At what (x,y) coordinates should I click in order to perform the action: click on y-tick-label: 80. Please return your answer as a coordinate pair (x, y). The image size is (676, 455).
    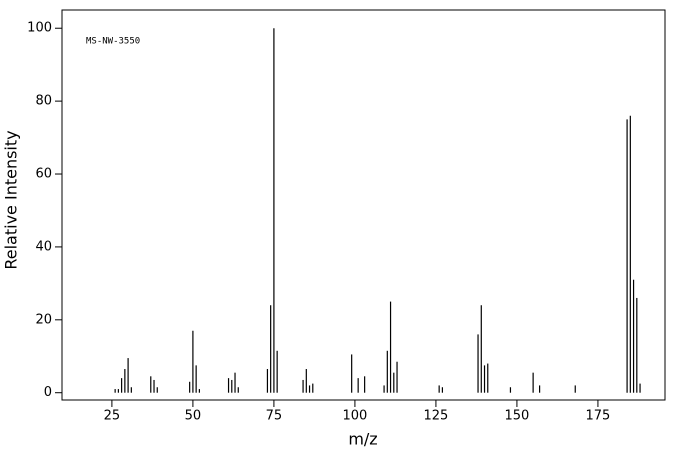
    Looking at the image, I should click on (43, 101).